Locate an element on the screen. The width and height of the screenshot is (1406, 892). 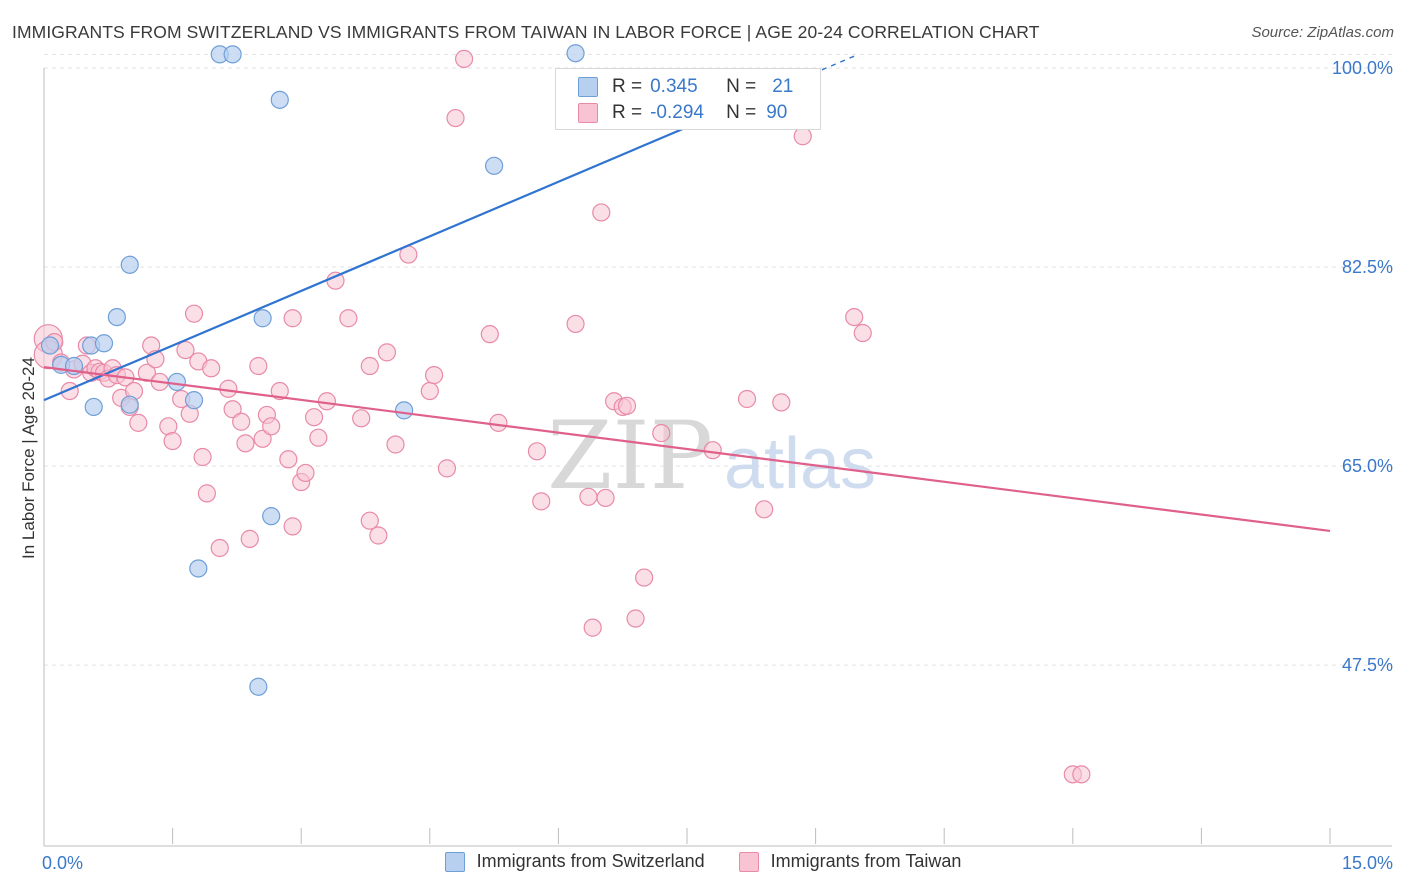
legend-row-taiwan: R = -0.294 N = 90 is located at coordinates (682, 113).